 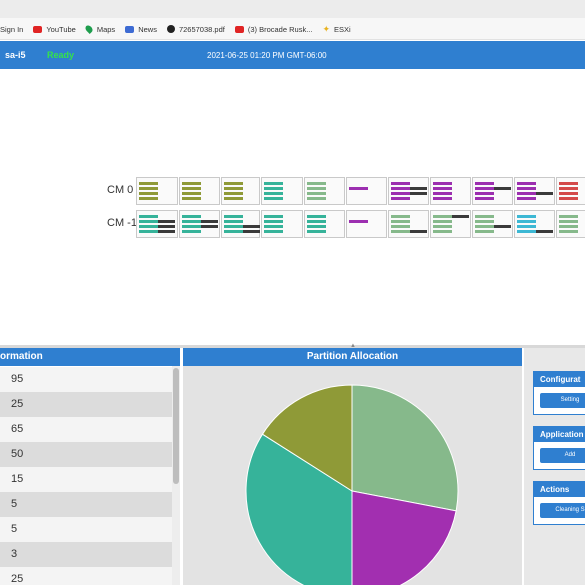 What do you see at coordinates (559, 434) in the screenshot?
I see `section-title: Application` at bounding box center [559, 434].